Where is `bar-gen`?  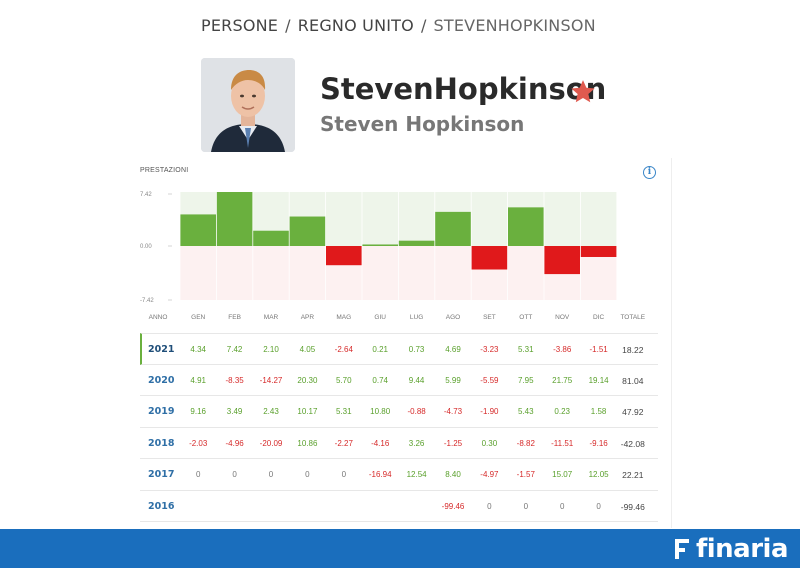 bar-gen is located at coordinates (198, 230).